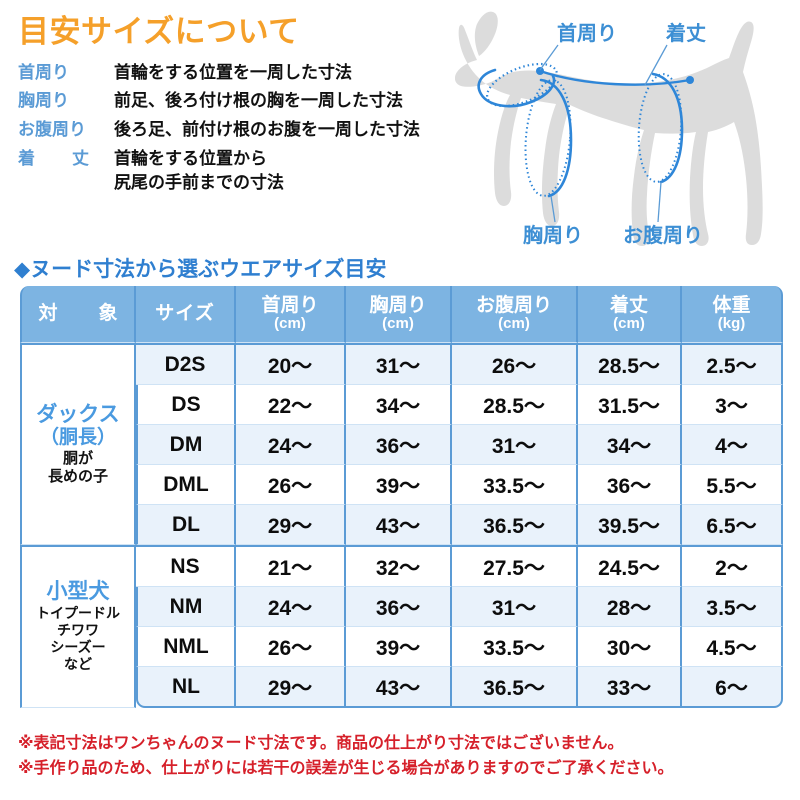 This screenshot has height=800, width=800. I want to click on group-name: ダックス, so click(78, 414).